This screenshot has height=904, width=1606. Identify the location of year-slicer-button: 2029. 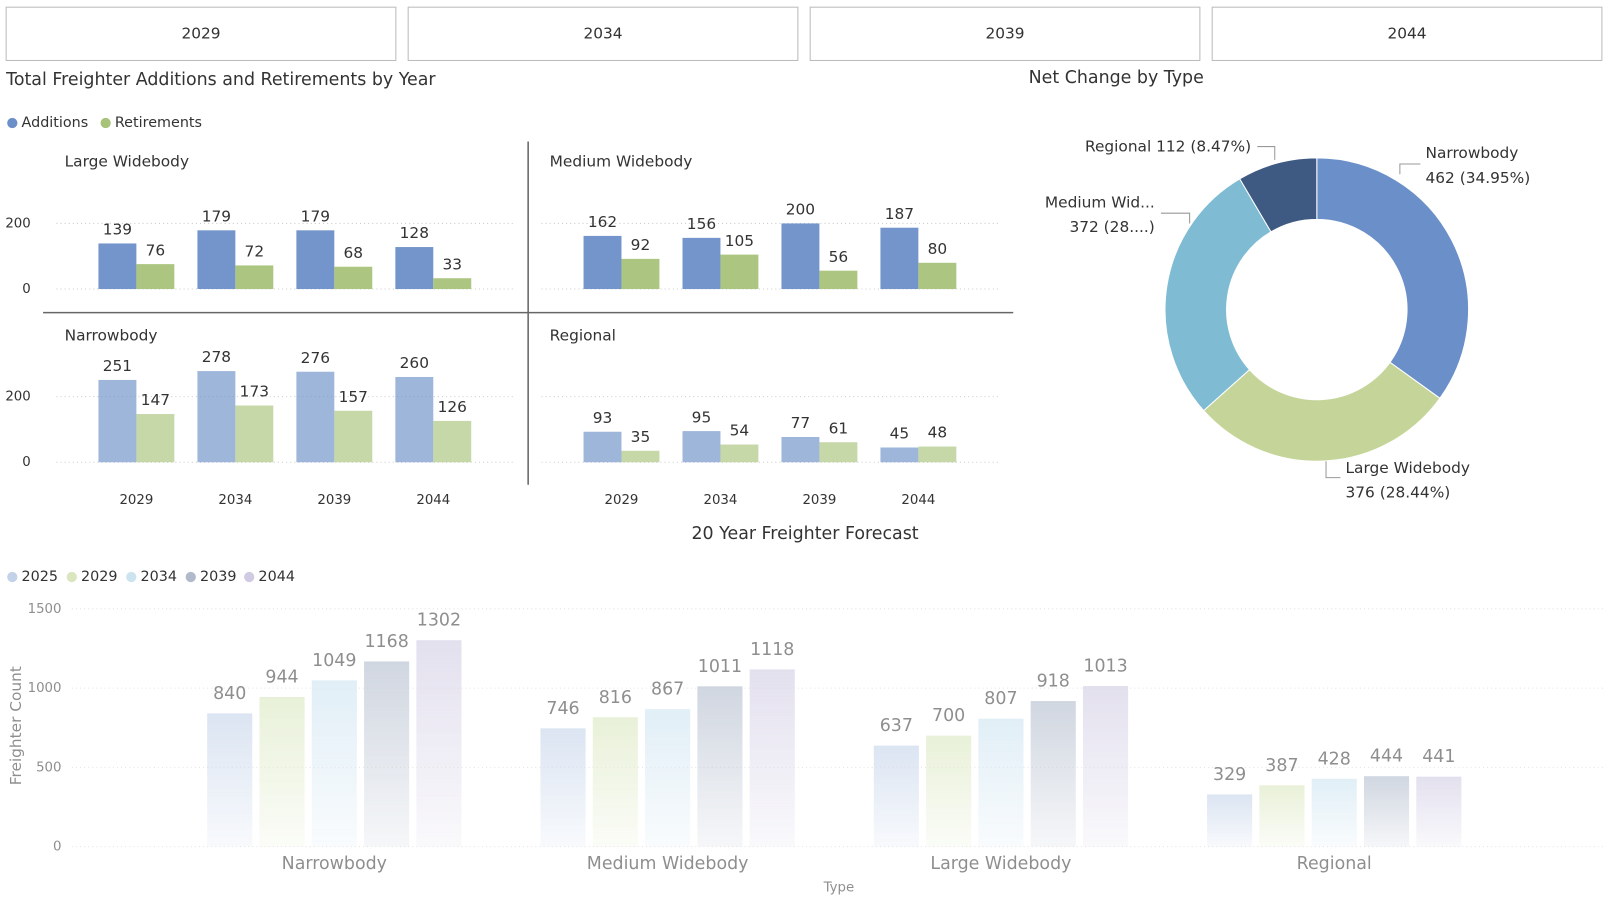
(201, 33).